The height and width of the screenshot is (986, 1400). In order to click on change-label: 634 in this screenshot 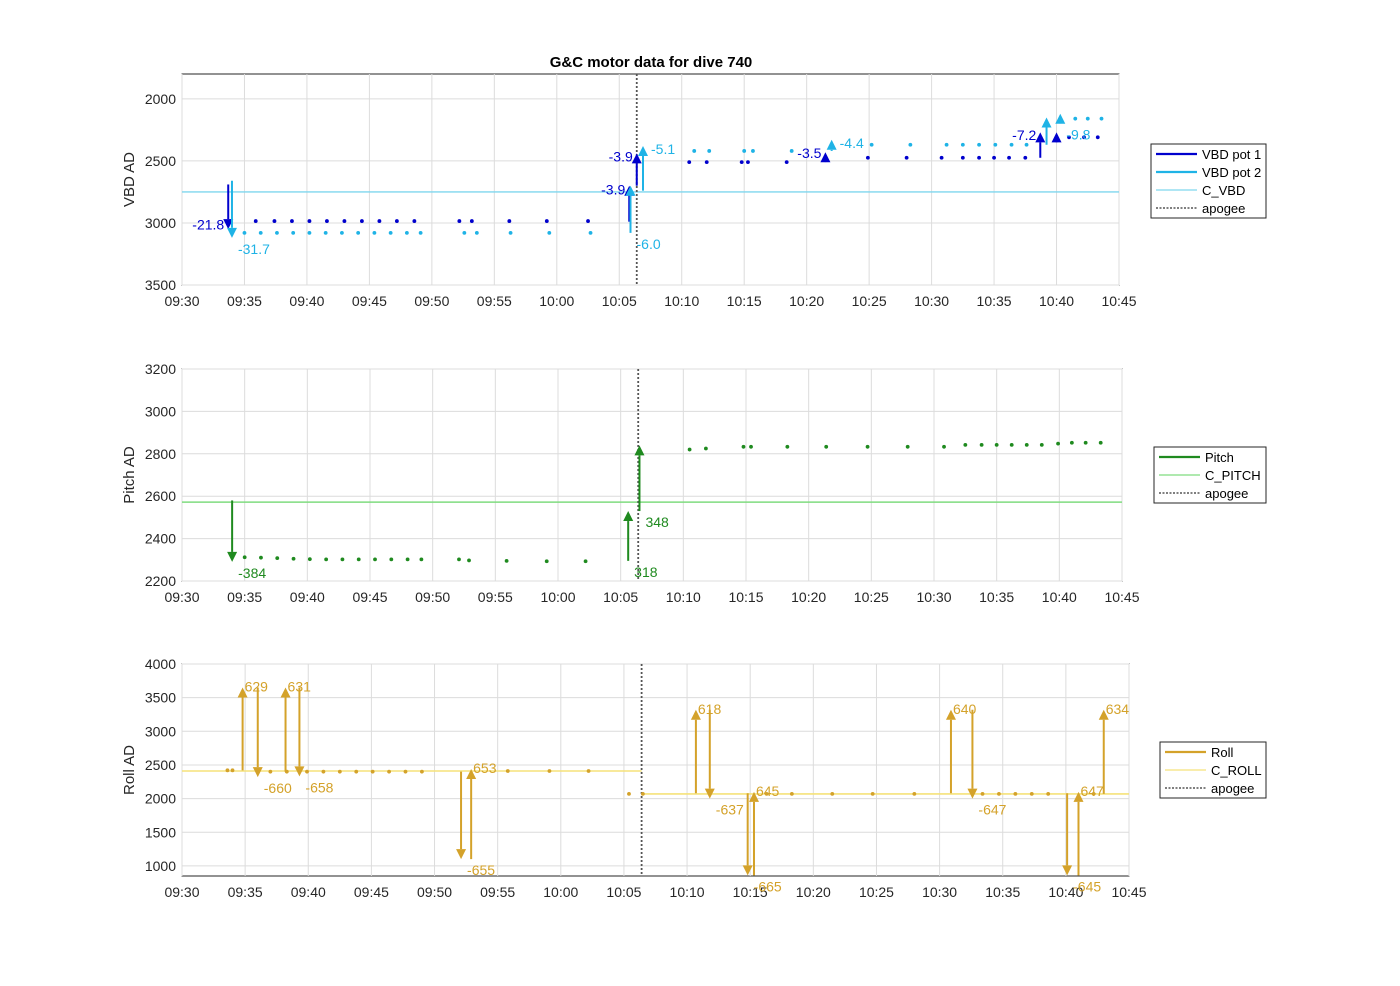, I will do `click(1118, 709)`.